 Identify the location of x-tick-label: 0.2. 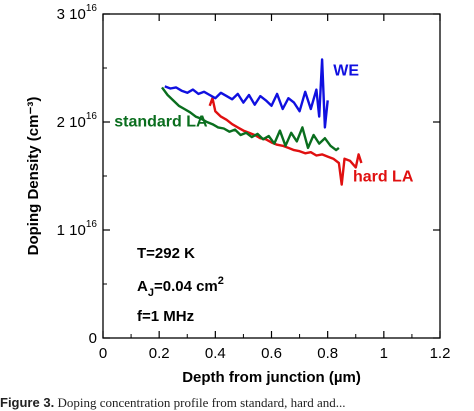
(159, 353).